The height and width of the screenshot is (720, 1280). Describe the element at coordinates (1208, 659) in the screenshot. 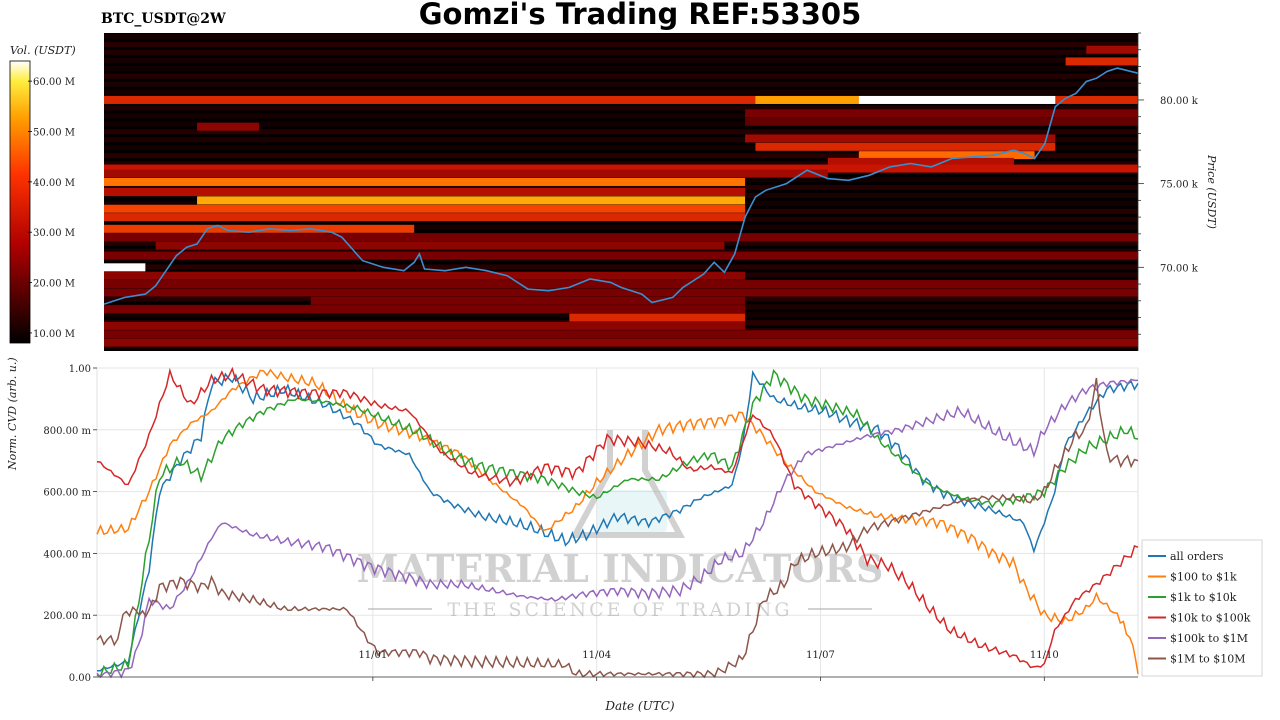

I see `legend-label: $1M to $10M` at that location.